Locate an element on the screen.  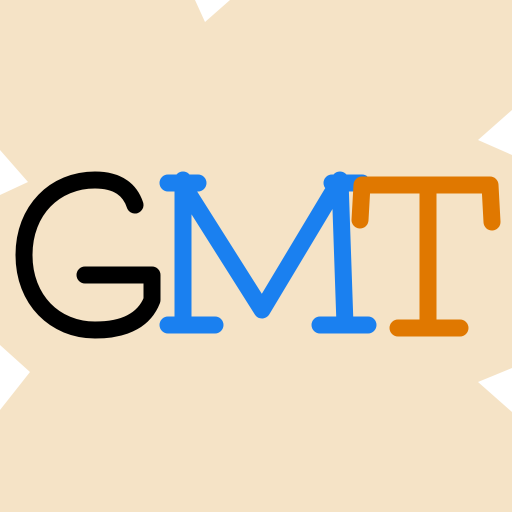
letter-m is located at coordinates (268, 252).